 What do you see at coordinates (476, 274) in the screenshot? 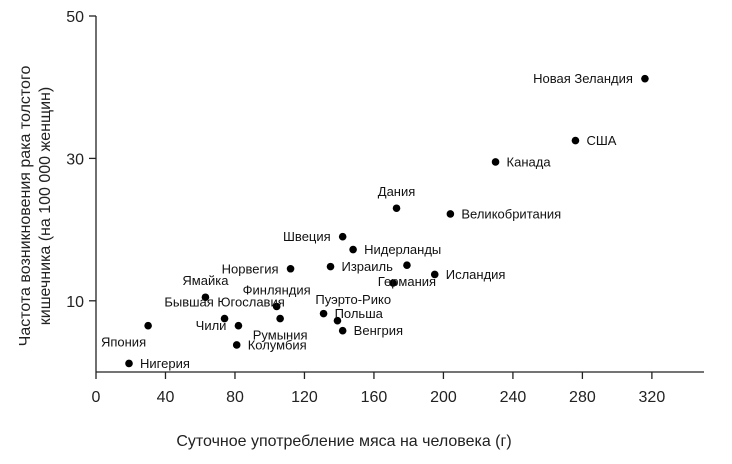
I see `point-label: Исландия` at bounding box center [476, 274].